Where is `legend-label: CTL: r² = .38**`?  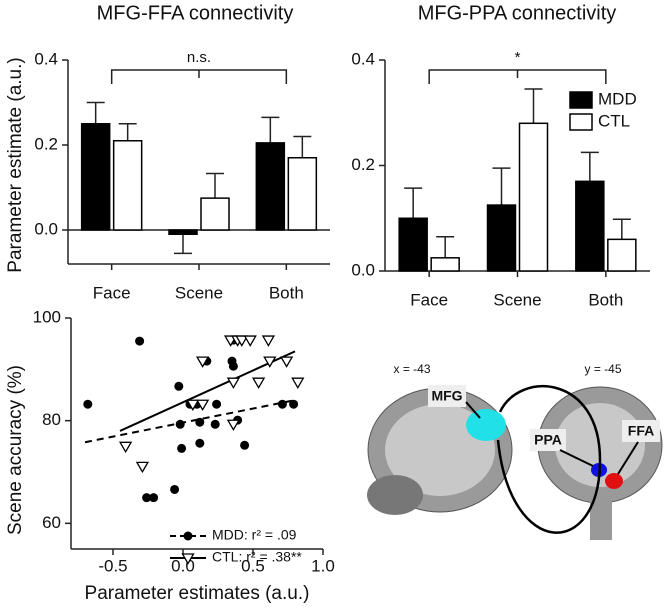
legend-label: CTL: r² = .38** is located at coordinates (257, 557).